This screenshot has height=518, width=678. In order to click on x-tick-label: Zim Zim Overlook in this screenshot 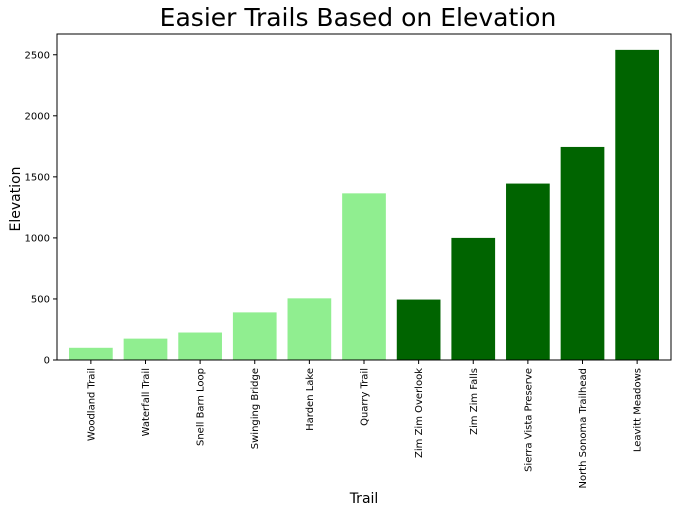, I will do `click(419, 413)`.